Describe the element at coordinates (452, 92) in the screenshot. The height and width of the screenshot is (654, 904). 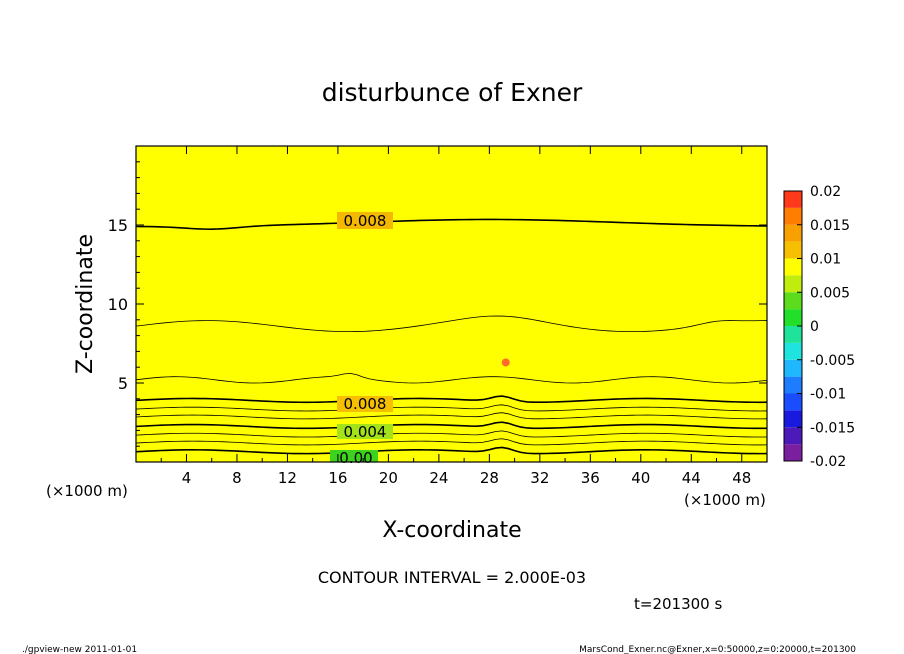
I see `chart-title: disturbunce of Exner` at that location.